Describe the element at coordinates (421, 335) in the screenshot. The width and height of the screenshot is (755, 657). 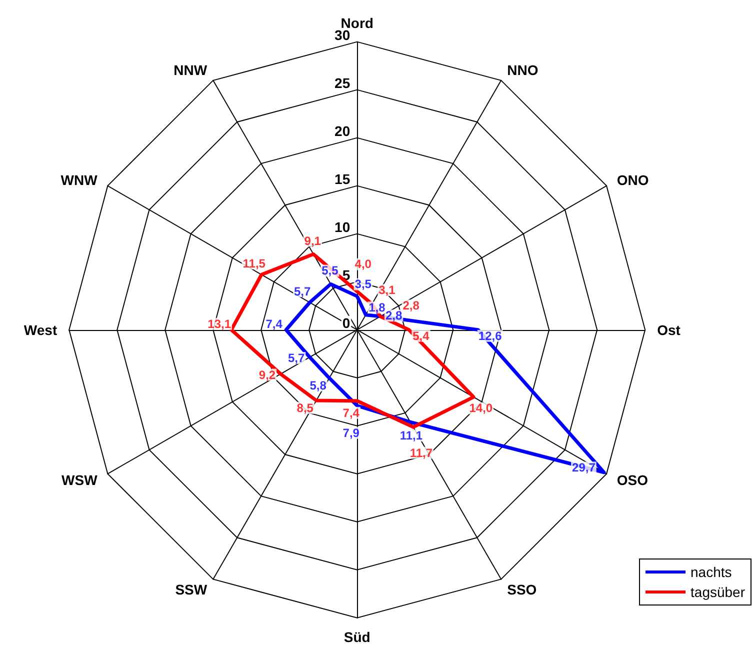
I see `data-label: 5,4` at that location.